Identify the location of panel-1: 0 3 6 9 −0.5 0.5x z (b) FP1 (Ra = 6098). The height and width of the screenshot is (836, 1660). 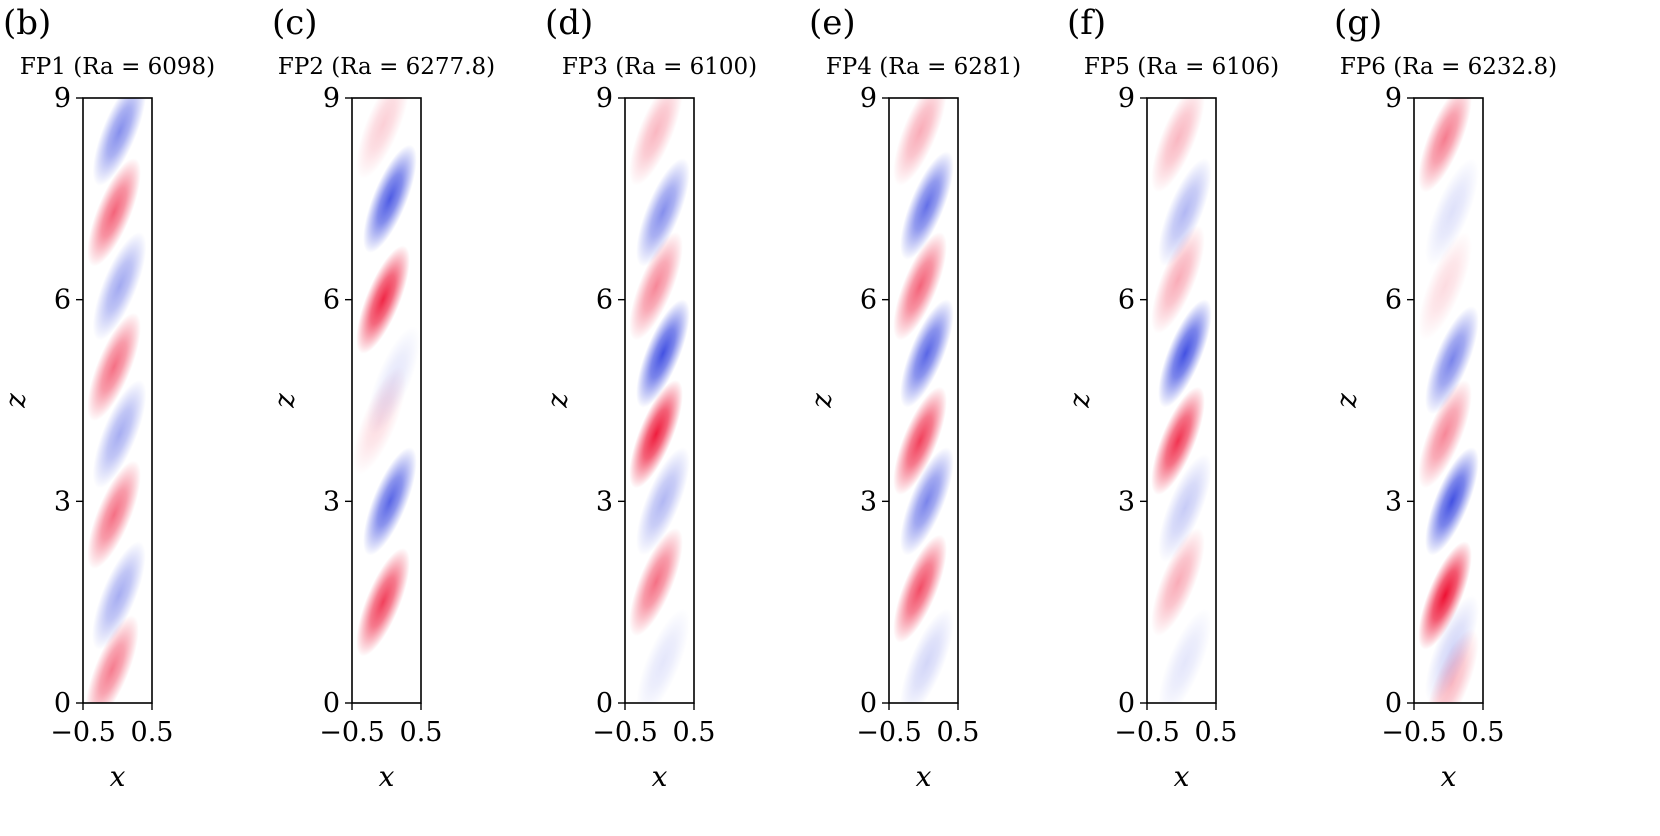
(107, 398).